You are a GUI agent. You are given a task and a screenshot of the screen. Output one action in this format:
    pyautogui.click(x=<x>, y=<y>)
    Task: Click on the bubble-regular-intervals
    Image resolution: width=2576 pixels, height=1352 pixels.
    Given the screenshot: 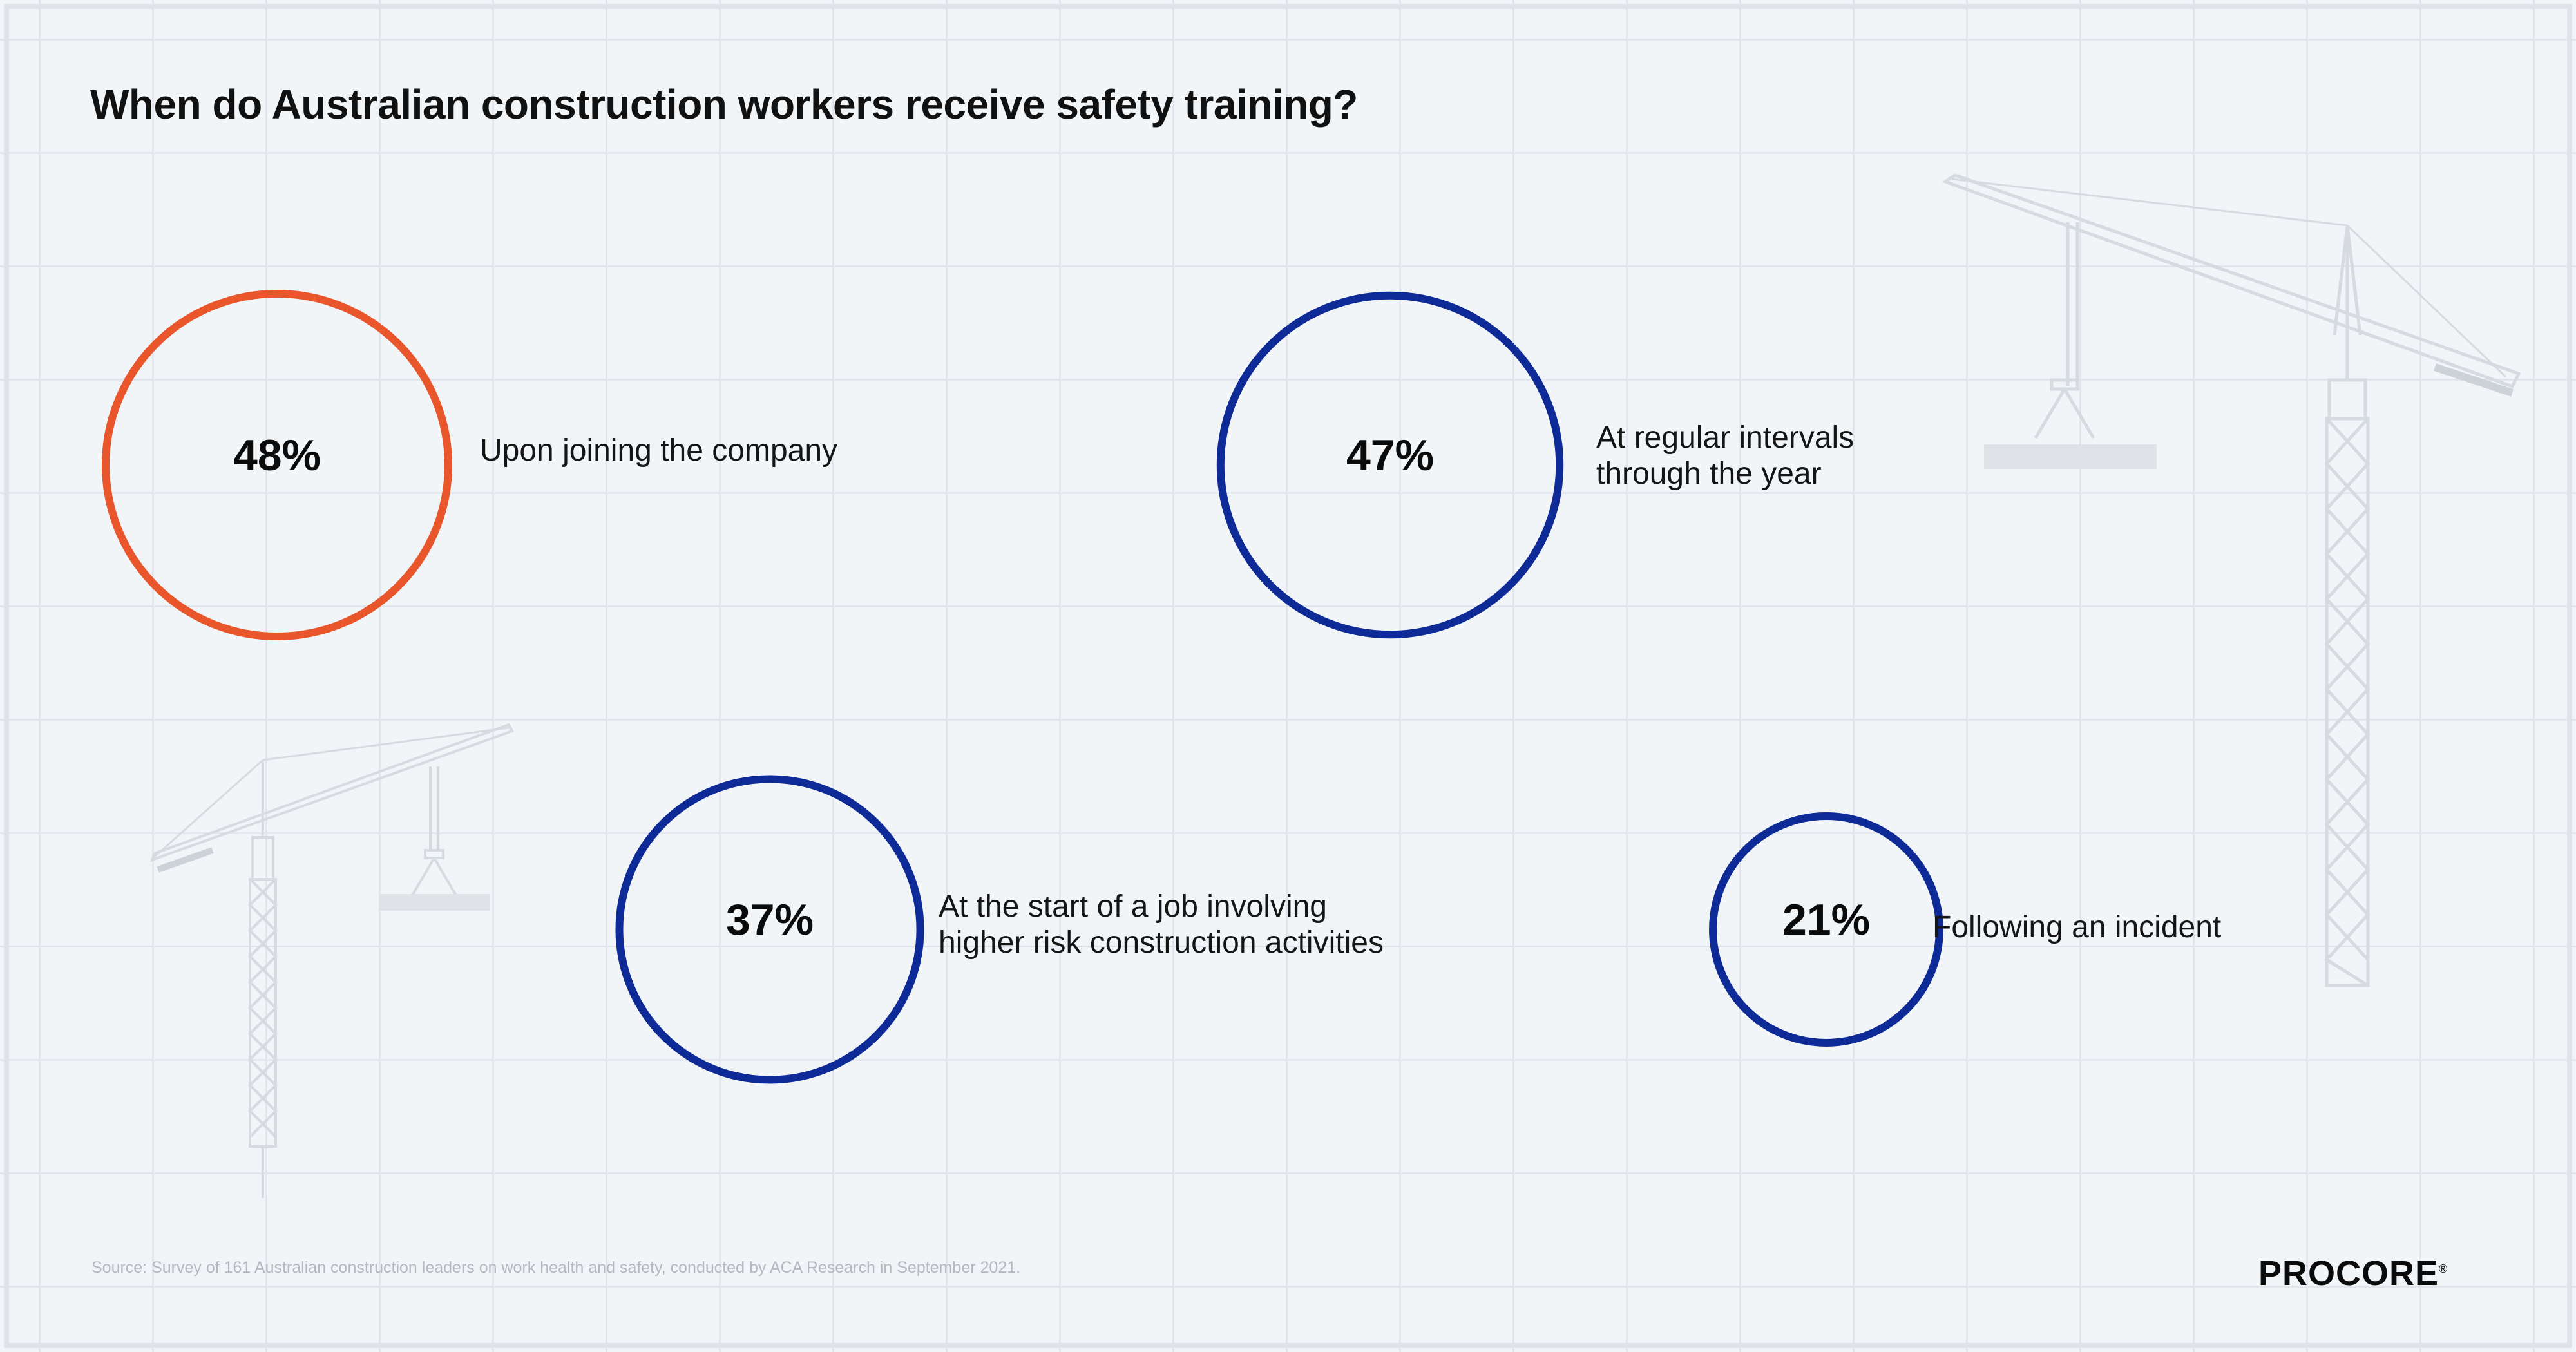 What is the action you would take?
    pyautogui.click(x=1390, y=465)
    